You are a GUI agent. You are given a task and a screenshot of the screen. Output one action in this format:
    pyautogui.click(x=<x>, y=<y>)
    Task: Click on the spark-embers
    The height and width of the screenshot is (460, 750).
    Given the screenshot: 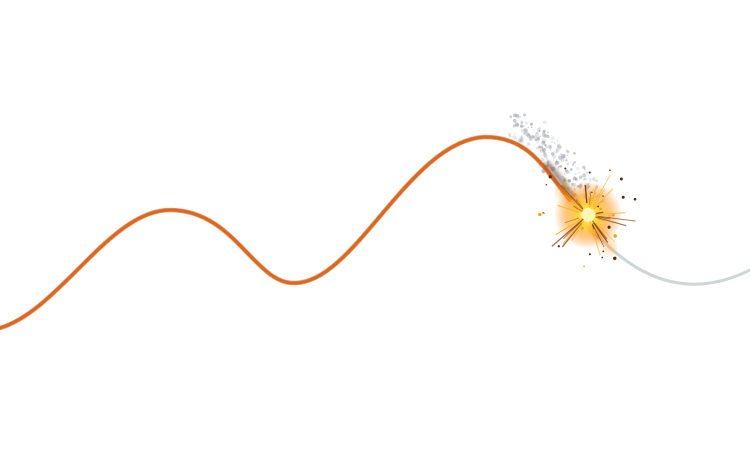 What is the action you would take?
    pyautogui.click(x=587, y=217)
    